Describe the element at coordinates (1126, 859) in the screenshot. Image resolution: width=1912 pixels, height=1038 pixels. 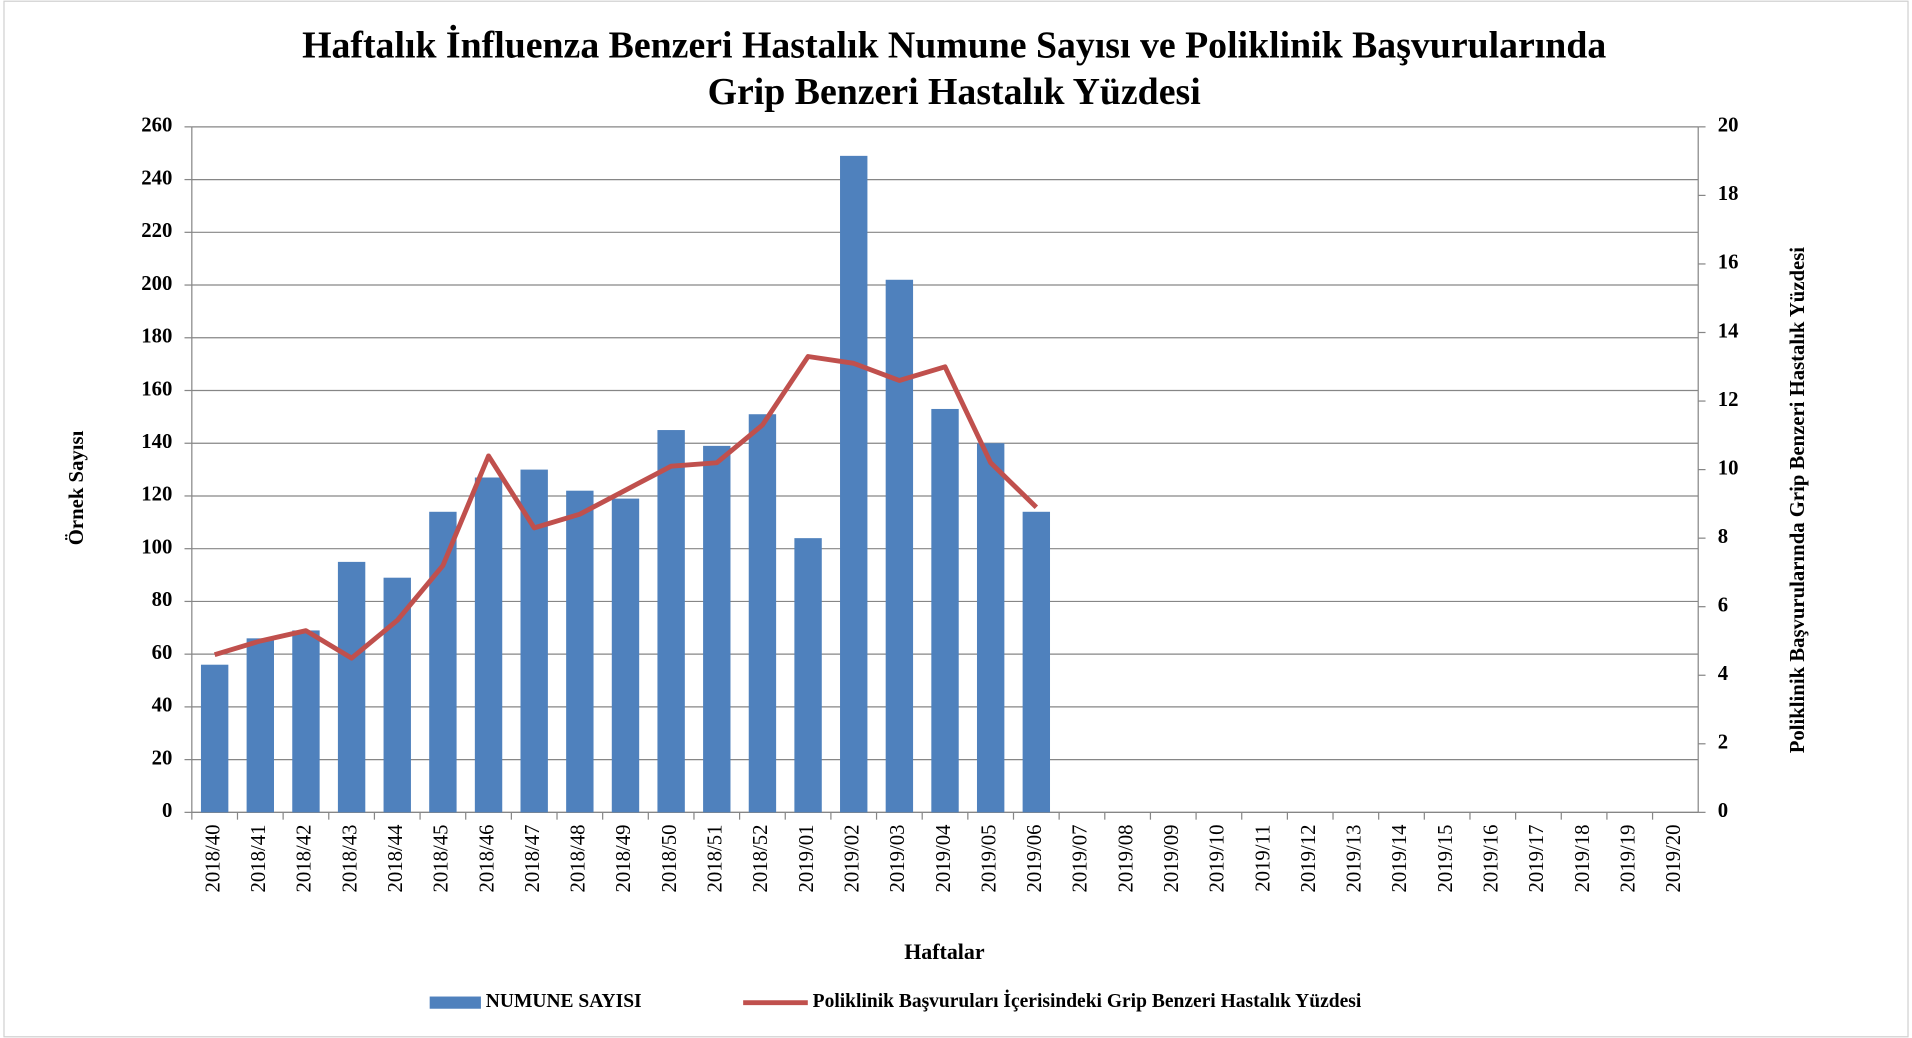
I see `x-tick-label: 2019/08` at that location.